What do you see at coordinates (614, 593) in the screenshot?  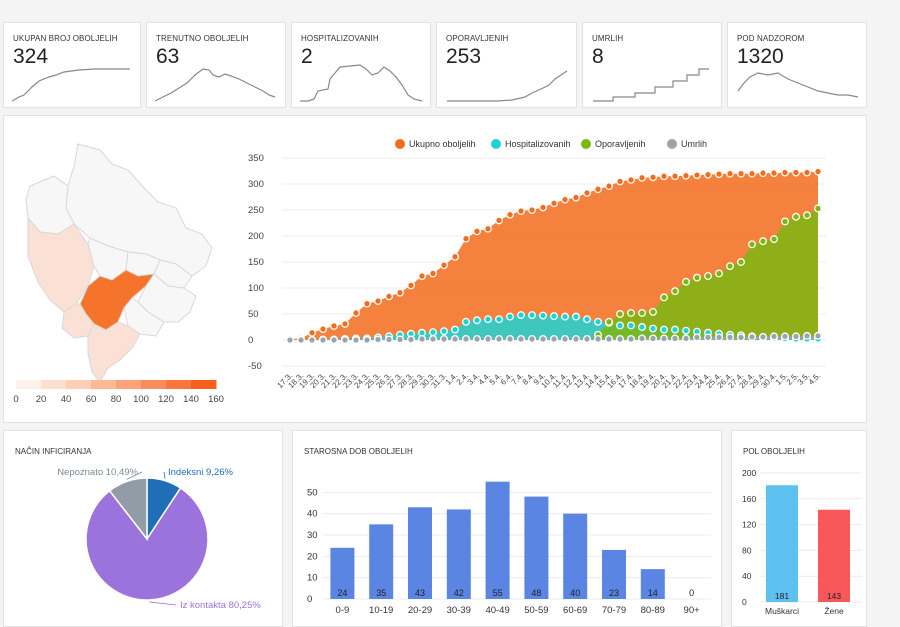 I see `bar-value-label: 23` at bounding box center [614, 593].